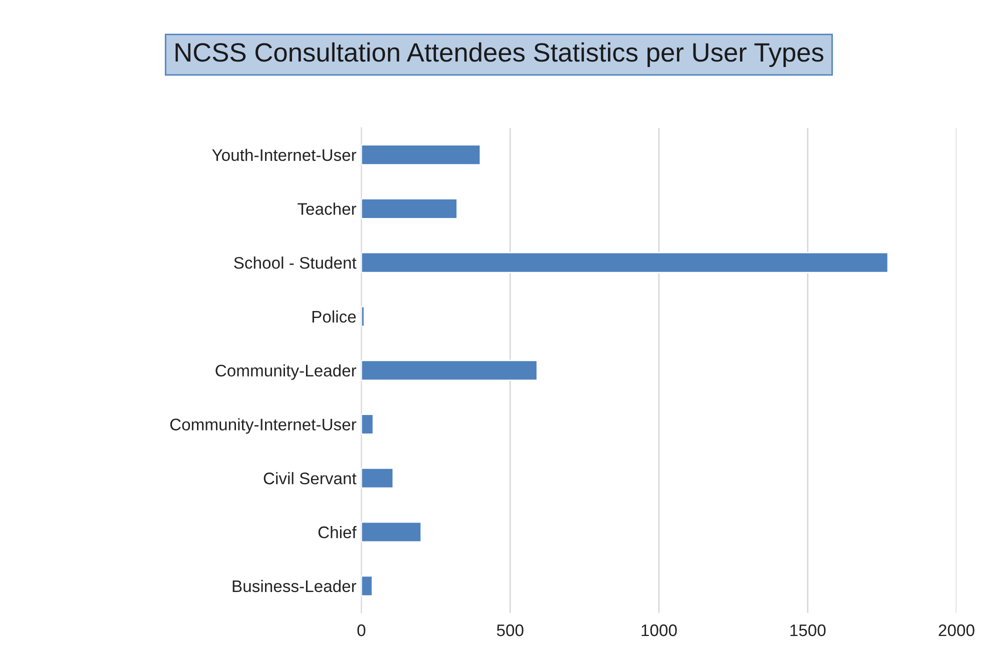 Image resolution: width=982 pixels, height=659 pixels. I want to click on y-tick-label: School - Student, so click(295, 262).